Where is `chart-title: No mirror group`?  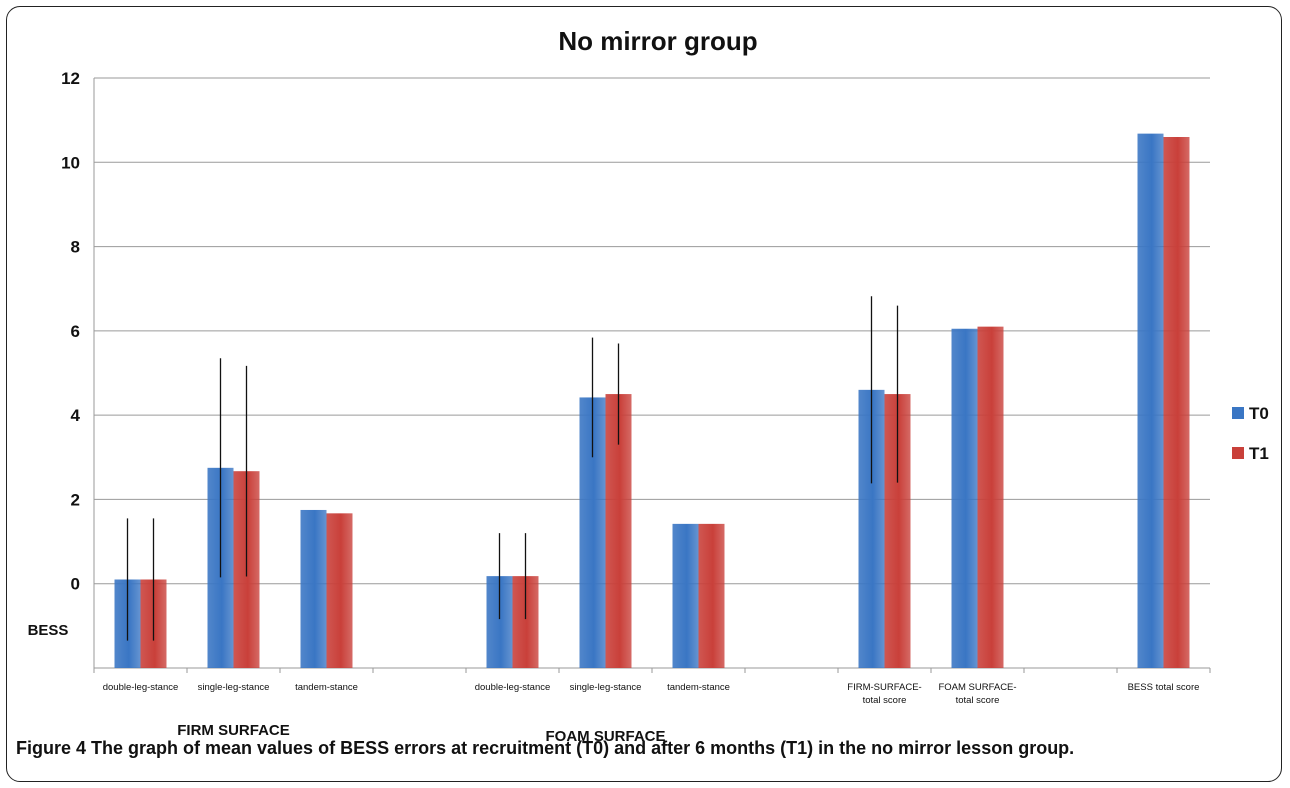 chart-title: No mirror group is located at coordinates (657, 41).